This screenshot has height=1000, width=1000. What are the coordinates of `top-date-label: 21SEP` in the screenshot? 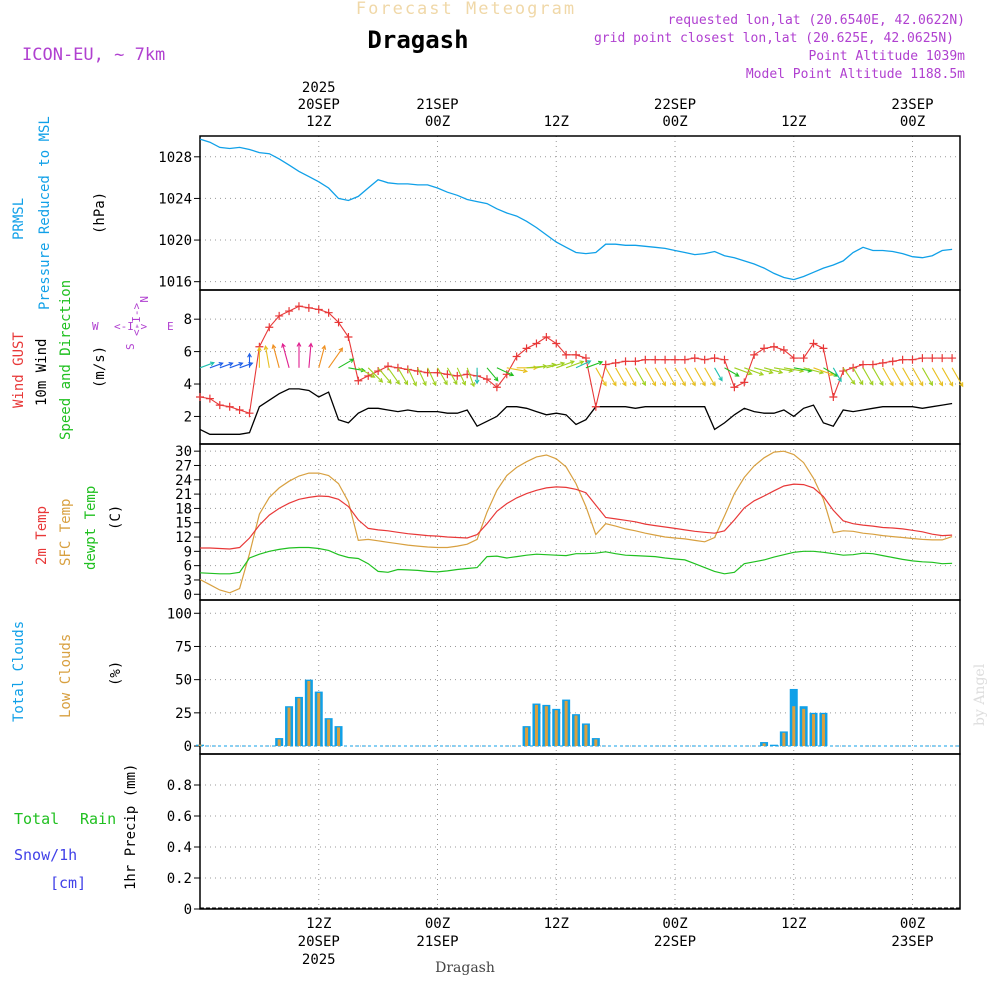 It's located at (437, 105).